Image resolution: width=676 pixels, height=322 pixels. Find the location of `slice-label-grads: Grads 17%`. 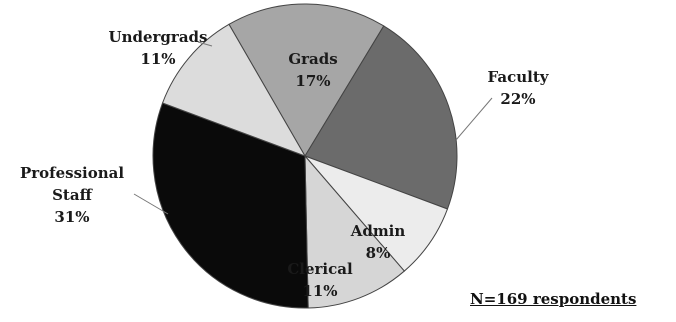

slice-label-grads: Grads 17% is located at coordinates (312, 70).